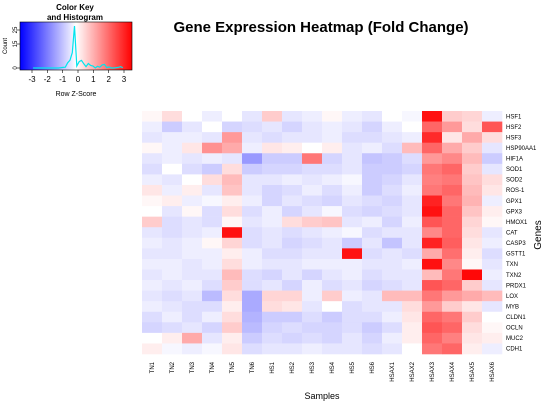 The image size is (550, 403). I want to click on color-key-y-tick-label: 15, so click(16, 43).